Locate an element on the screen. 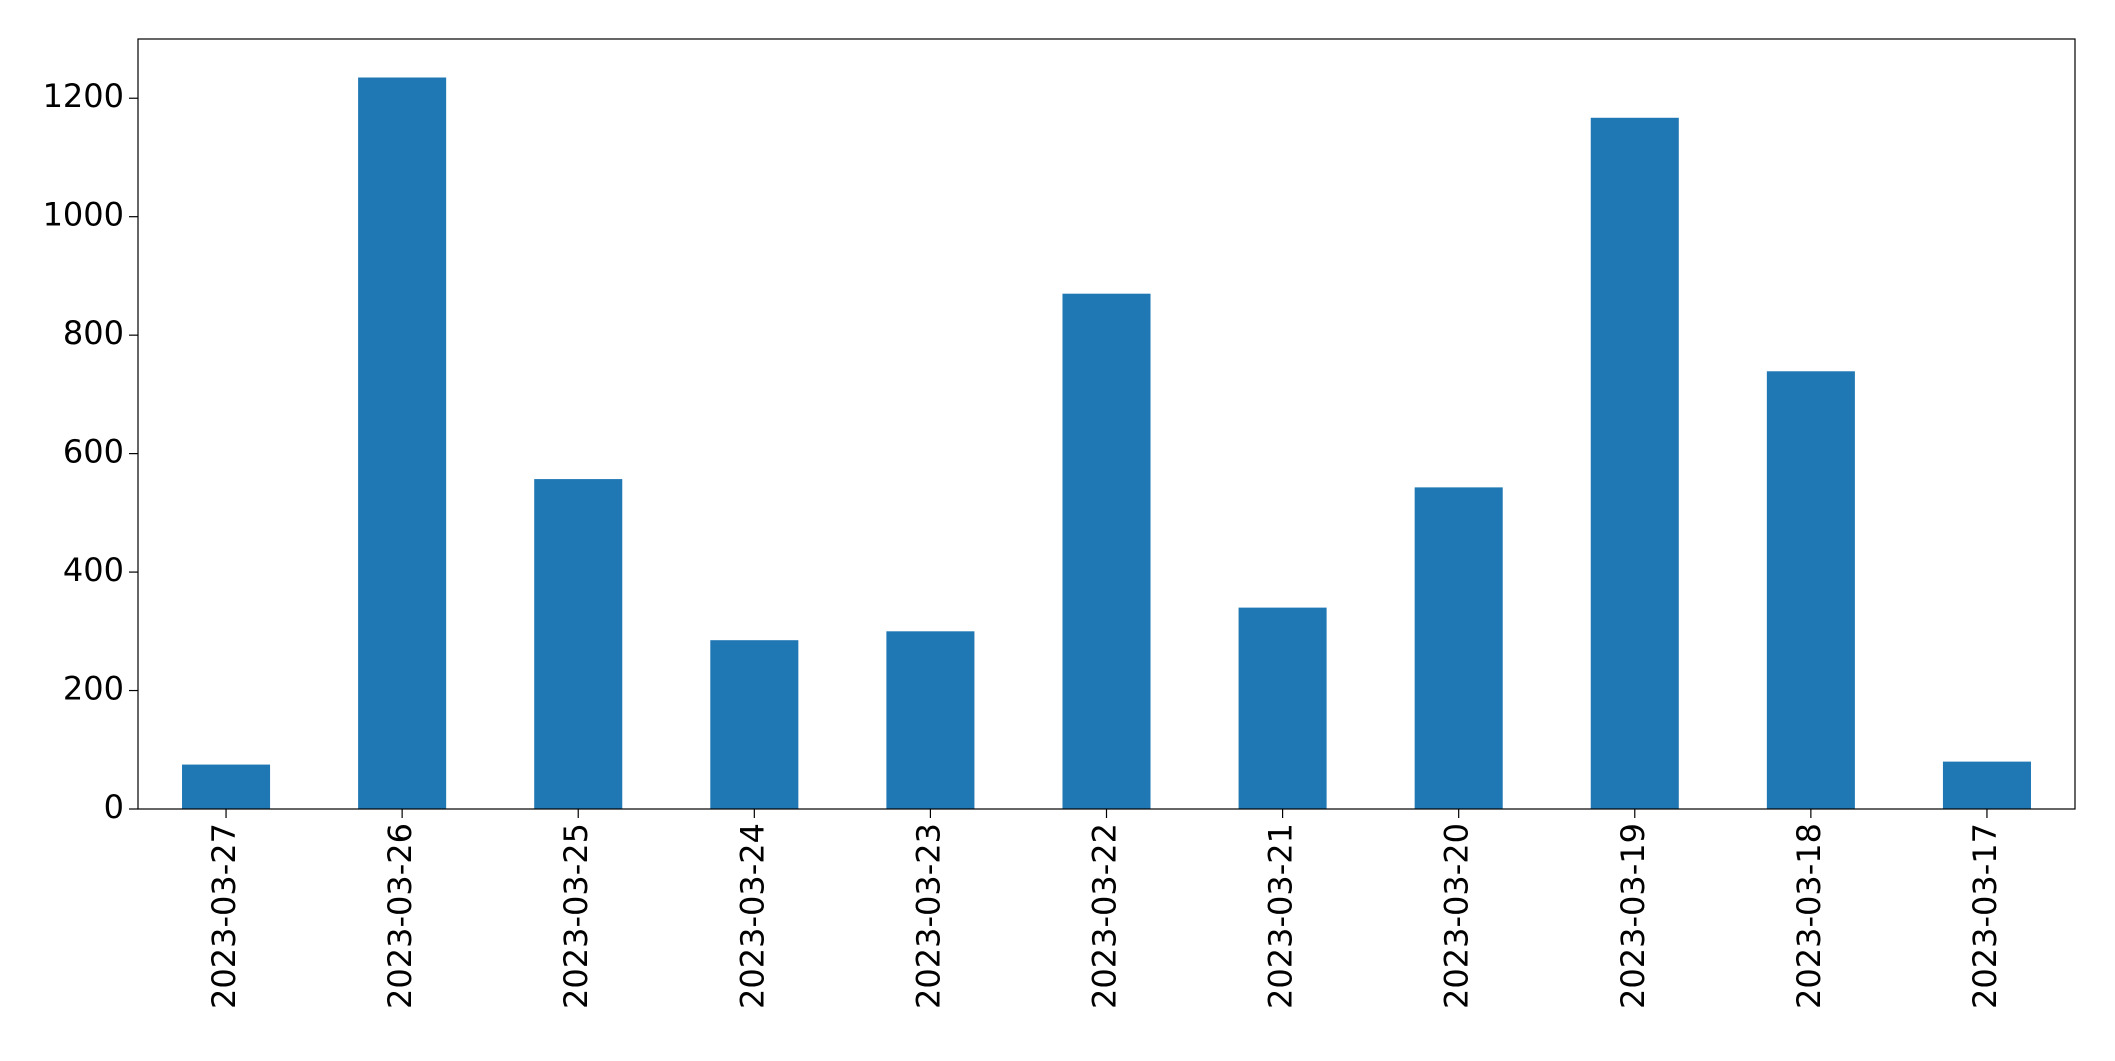 This screenshot has width=2115, height=1061. y-tick-label: 1200 is located at coordinates (83, 96).